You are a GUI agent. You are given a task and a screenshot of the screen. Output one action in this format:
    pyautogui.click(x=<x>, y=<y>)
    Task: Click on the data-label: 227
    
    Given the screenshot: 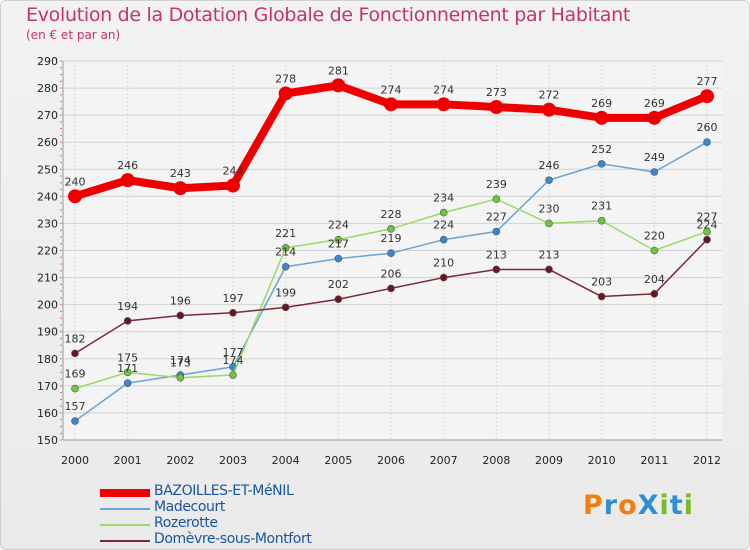 What is the action you would take?
    pyautogui.click(x=707, y=217)
    